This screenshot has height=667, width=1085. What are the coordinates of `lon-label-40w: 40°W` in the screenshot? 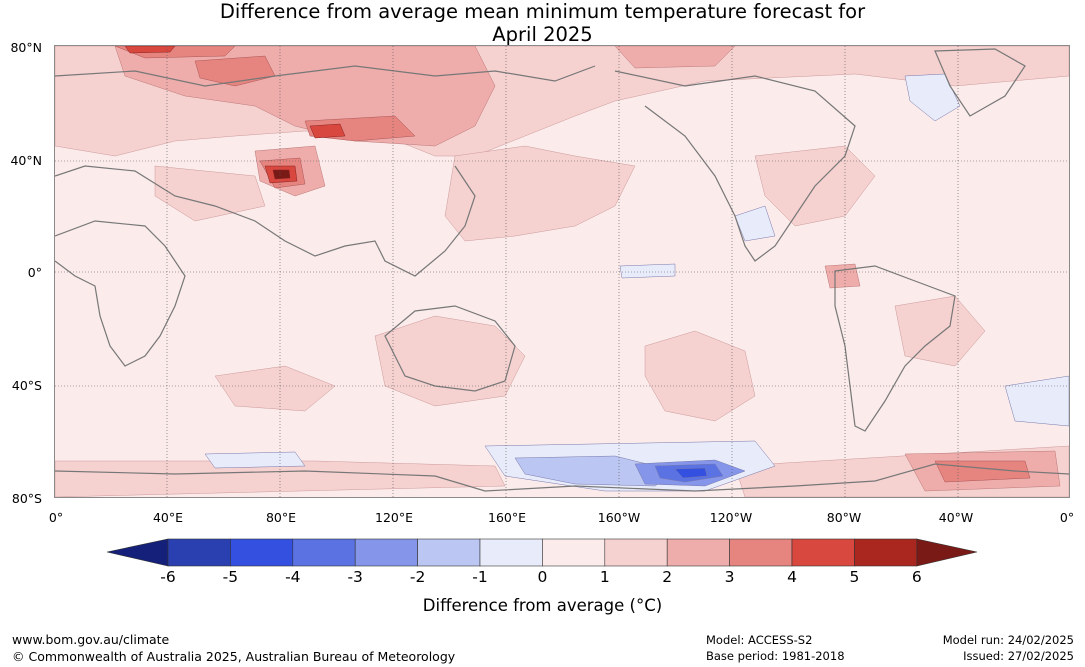 It's located at (956, 517).